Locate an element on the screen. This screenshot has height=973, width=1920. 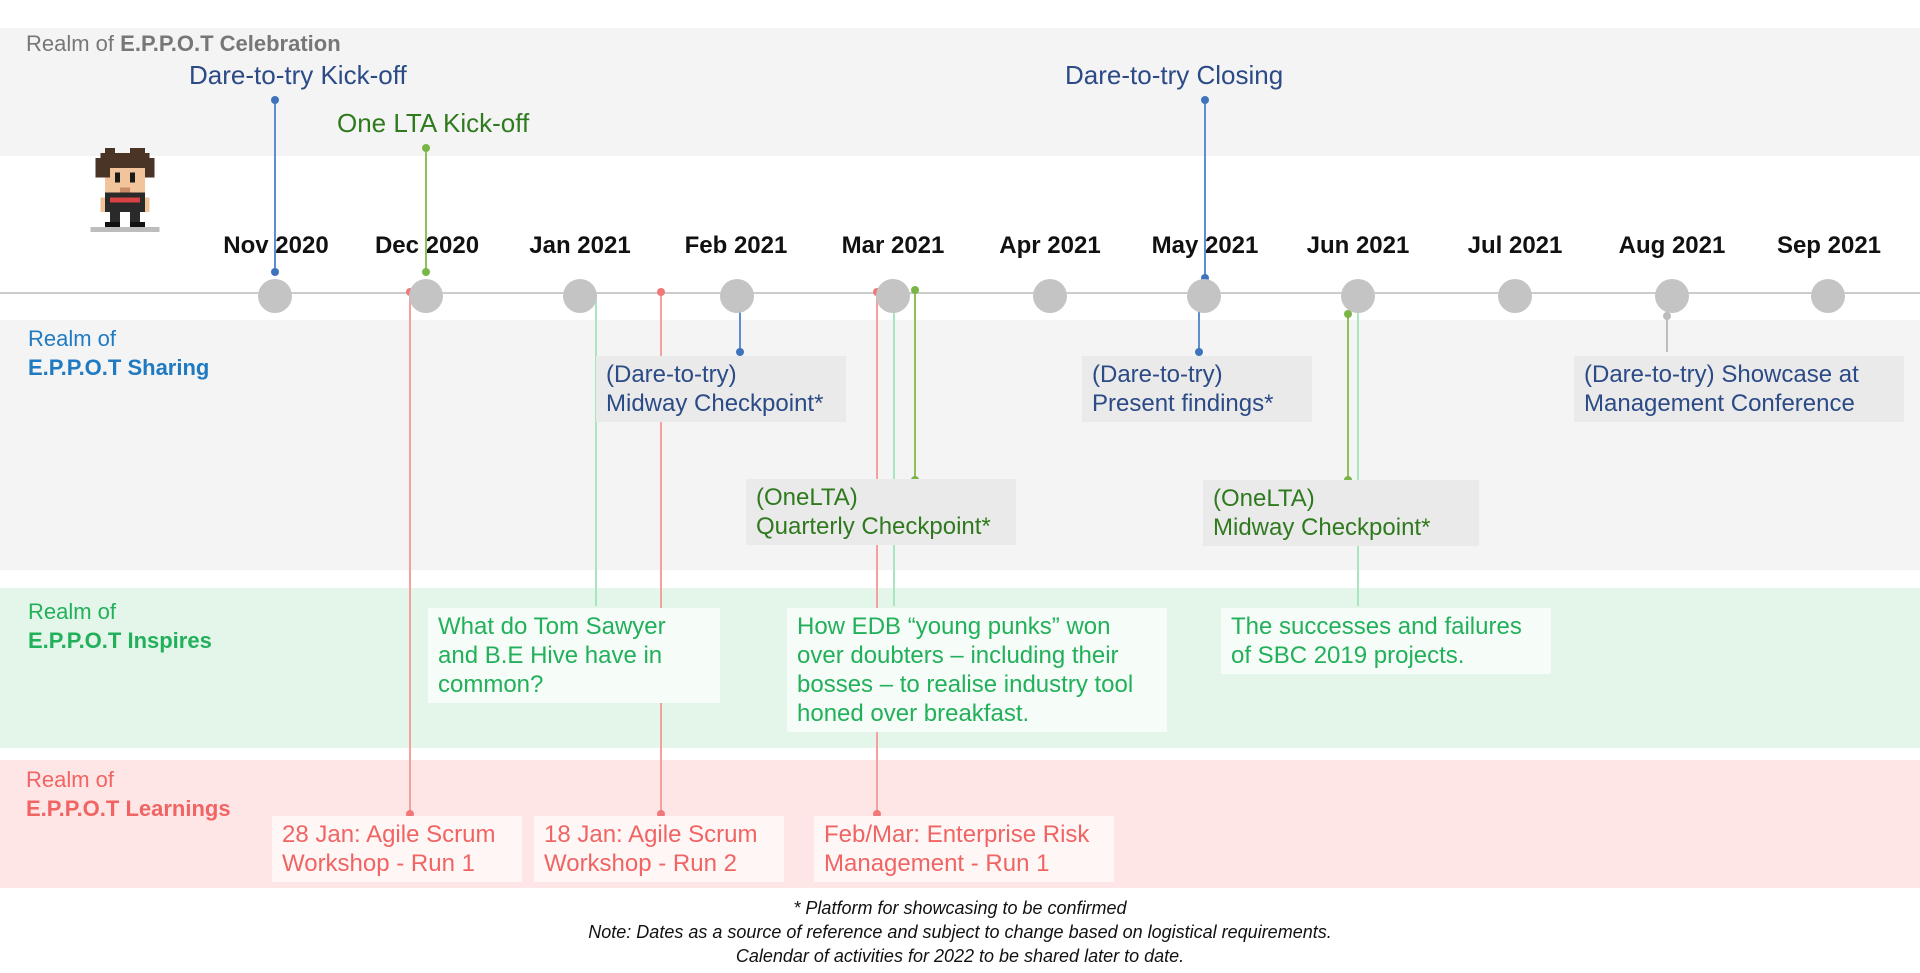
month-dot-aug-2021 is located at coordinates (1672, 296).